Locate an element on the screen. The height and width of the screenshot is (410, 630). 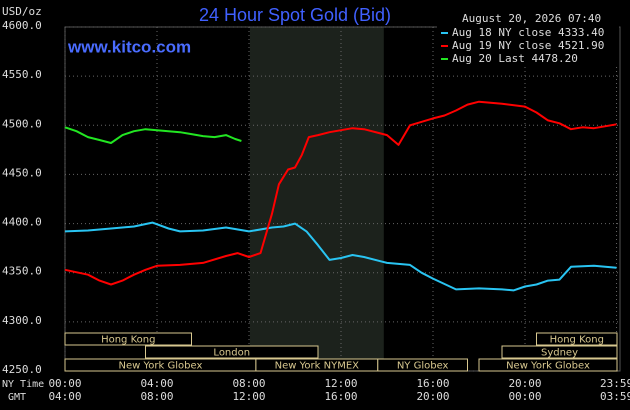
session-label: NY Globex is located at coordinates (423, 366).